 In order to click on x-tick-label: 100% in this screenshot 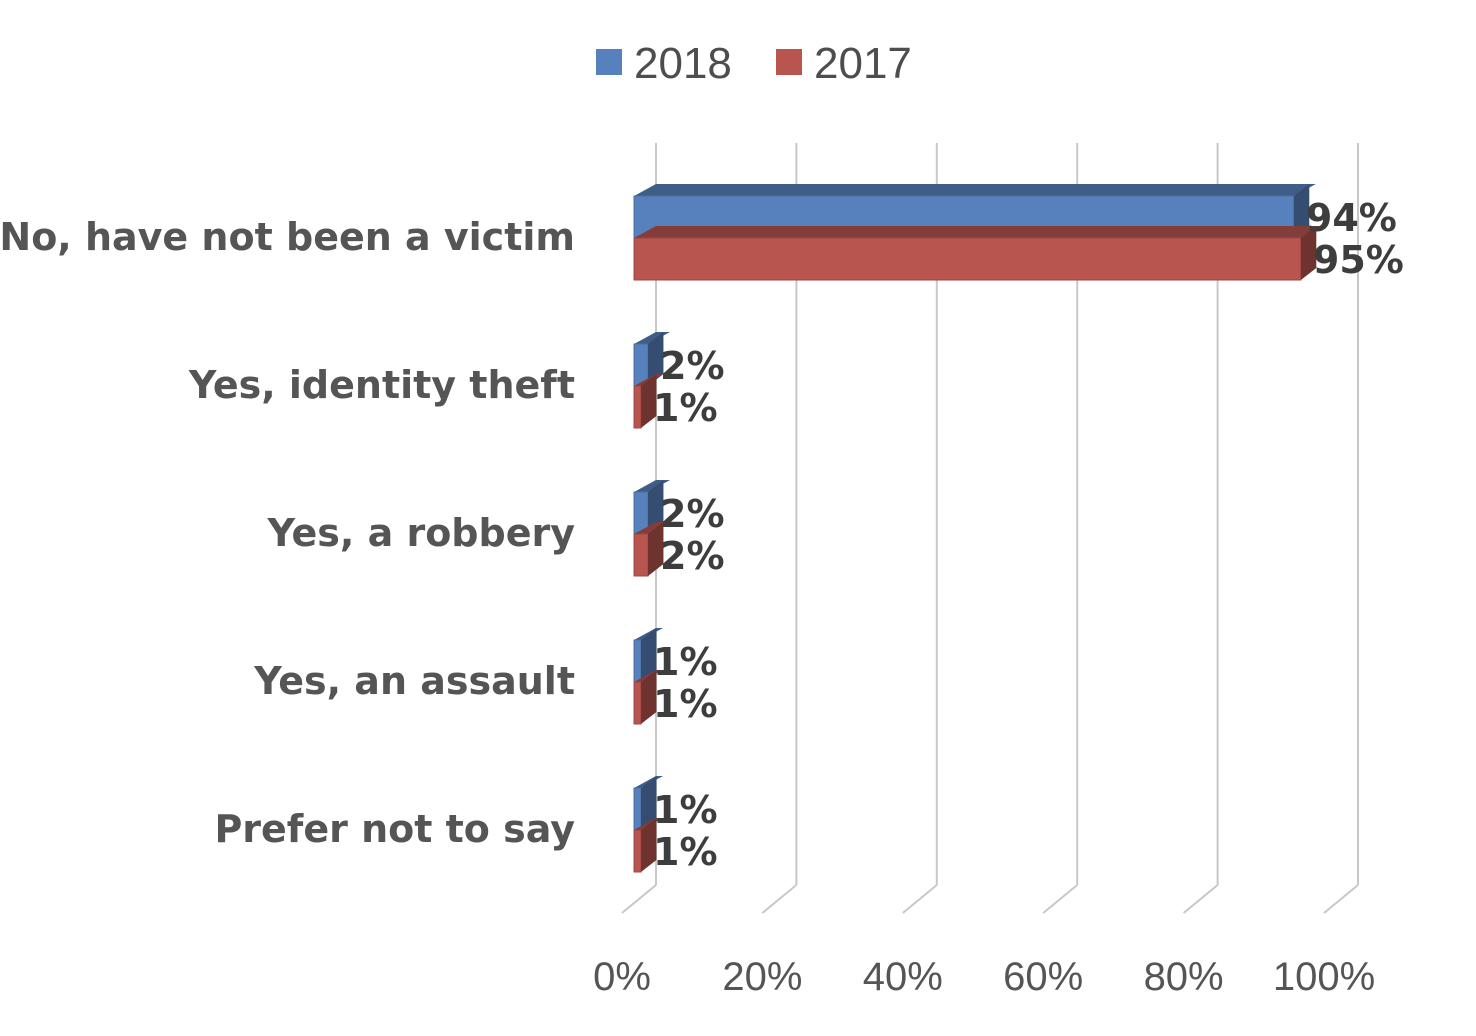, I will do `click(1324, 977)`.